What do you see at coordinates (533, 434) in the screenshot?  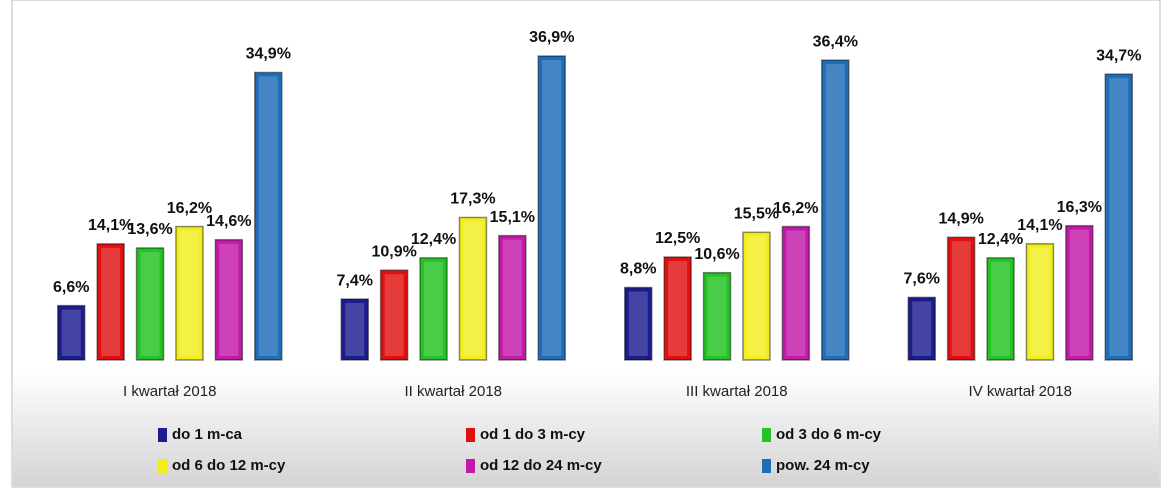 I see `legend-label: od 1 do 3 m-cy` at bounding box center [533, 434].